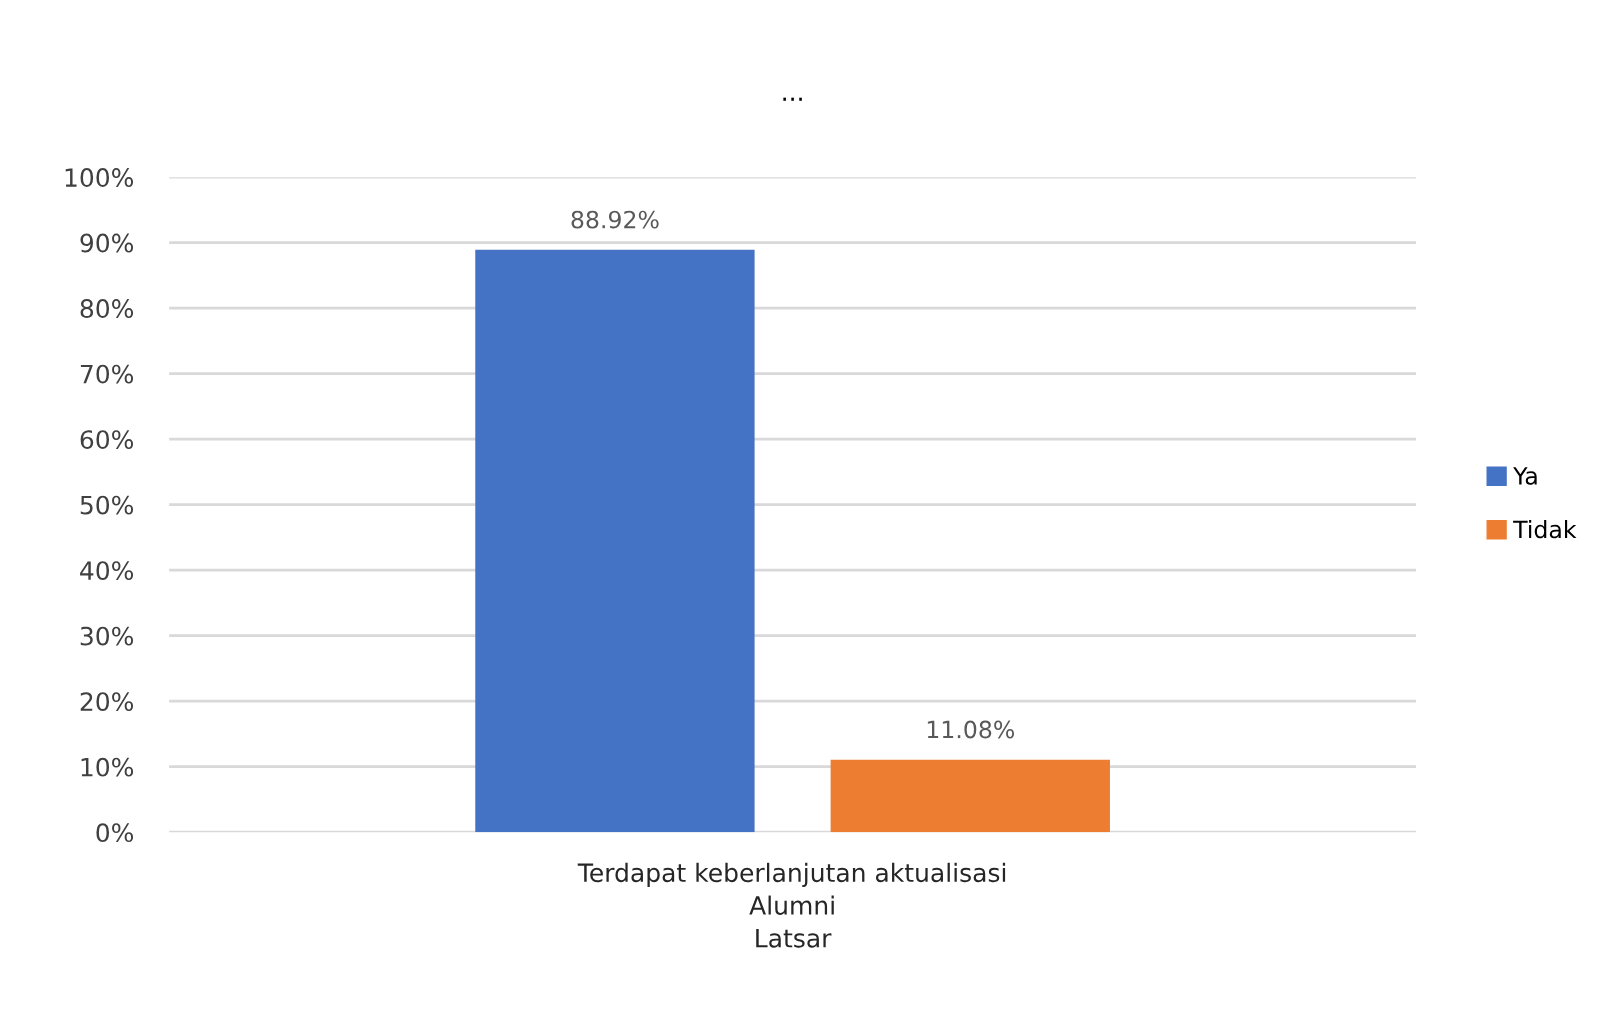 The height and width of the screenshot is (1030, 1611). I want to click on y-tick-label: 70%, so click(107, 374).